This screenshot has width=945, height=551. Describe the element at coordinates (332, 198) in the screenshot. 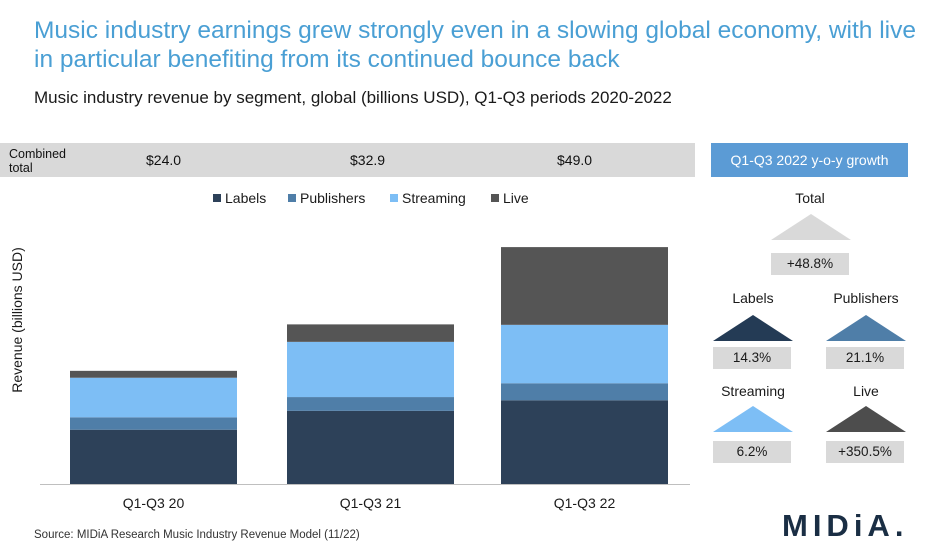

I see `legend-label-publishers: Publishers` at that location.